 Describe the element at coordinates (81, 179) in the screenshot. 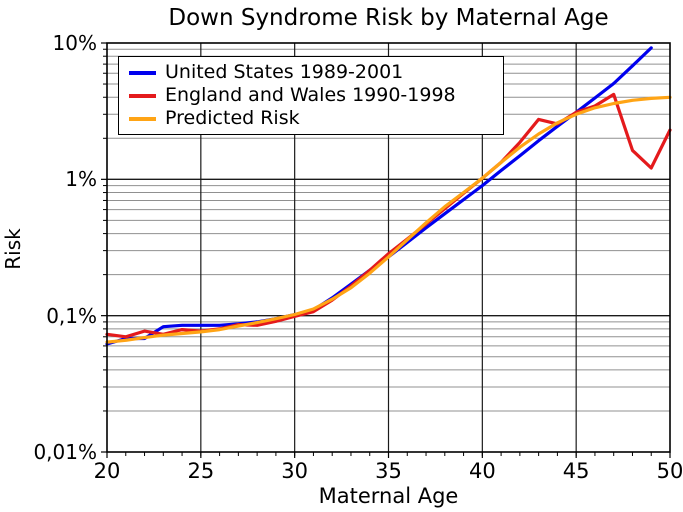

I see `y-tick-label: 1%` at that location.